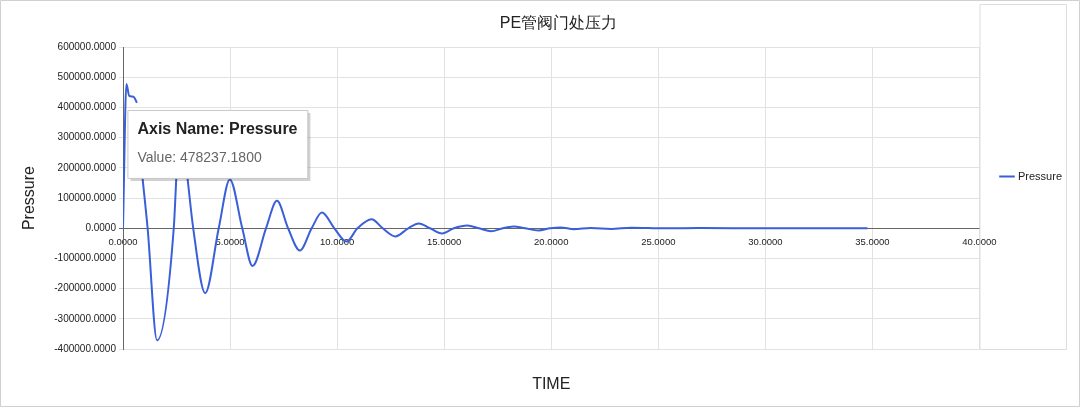 This screenshot has height=407, width=1080. I want to click on y-tick-label: 500000.0000, so click(87, 77).